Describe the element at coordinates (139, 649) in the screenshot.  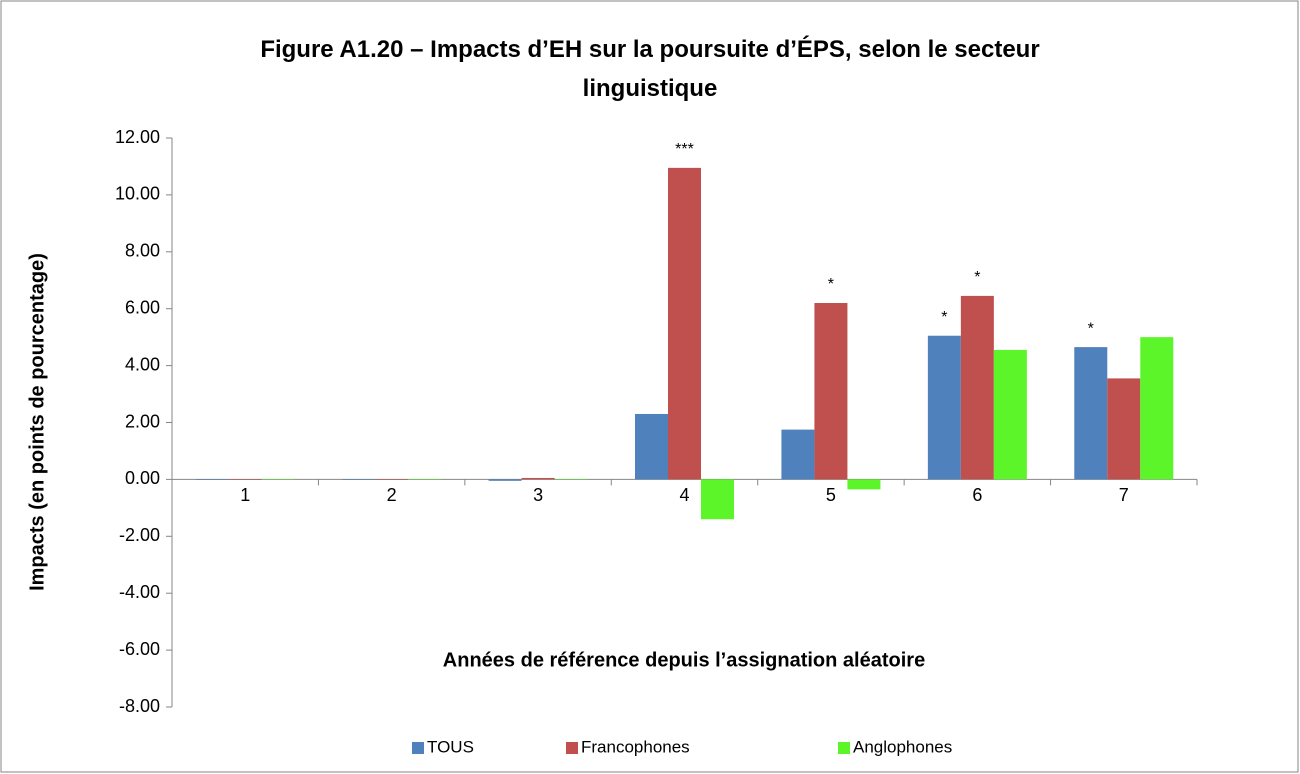
I see `y-tick-label: -6.00` at that location.